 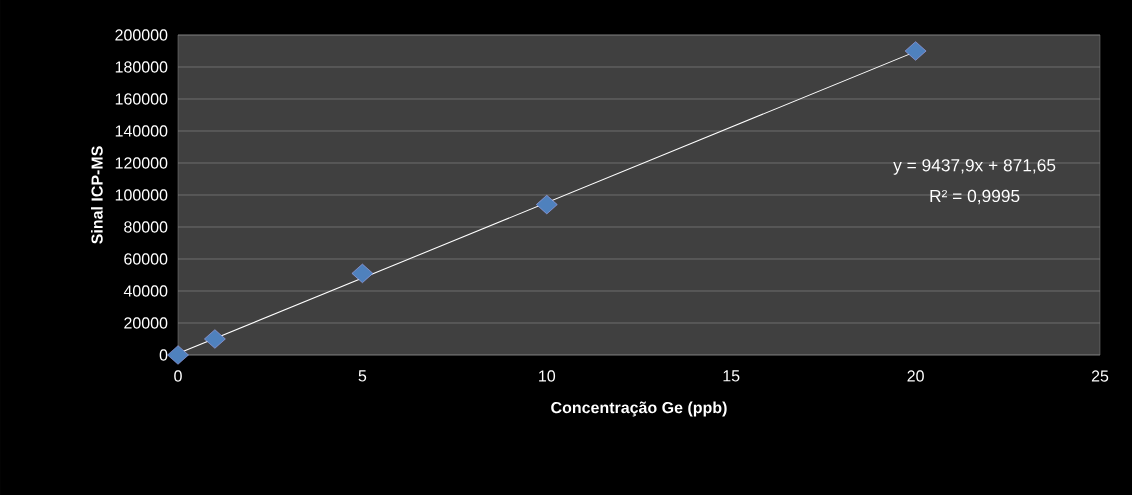 I want to click on x-axis-title: Concentração Ge (ppb), so click(x=639, y=409).